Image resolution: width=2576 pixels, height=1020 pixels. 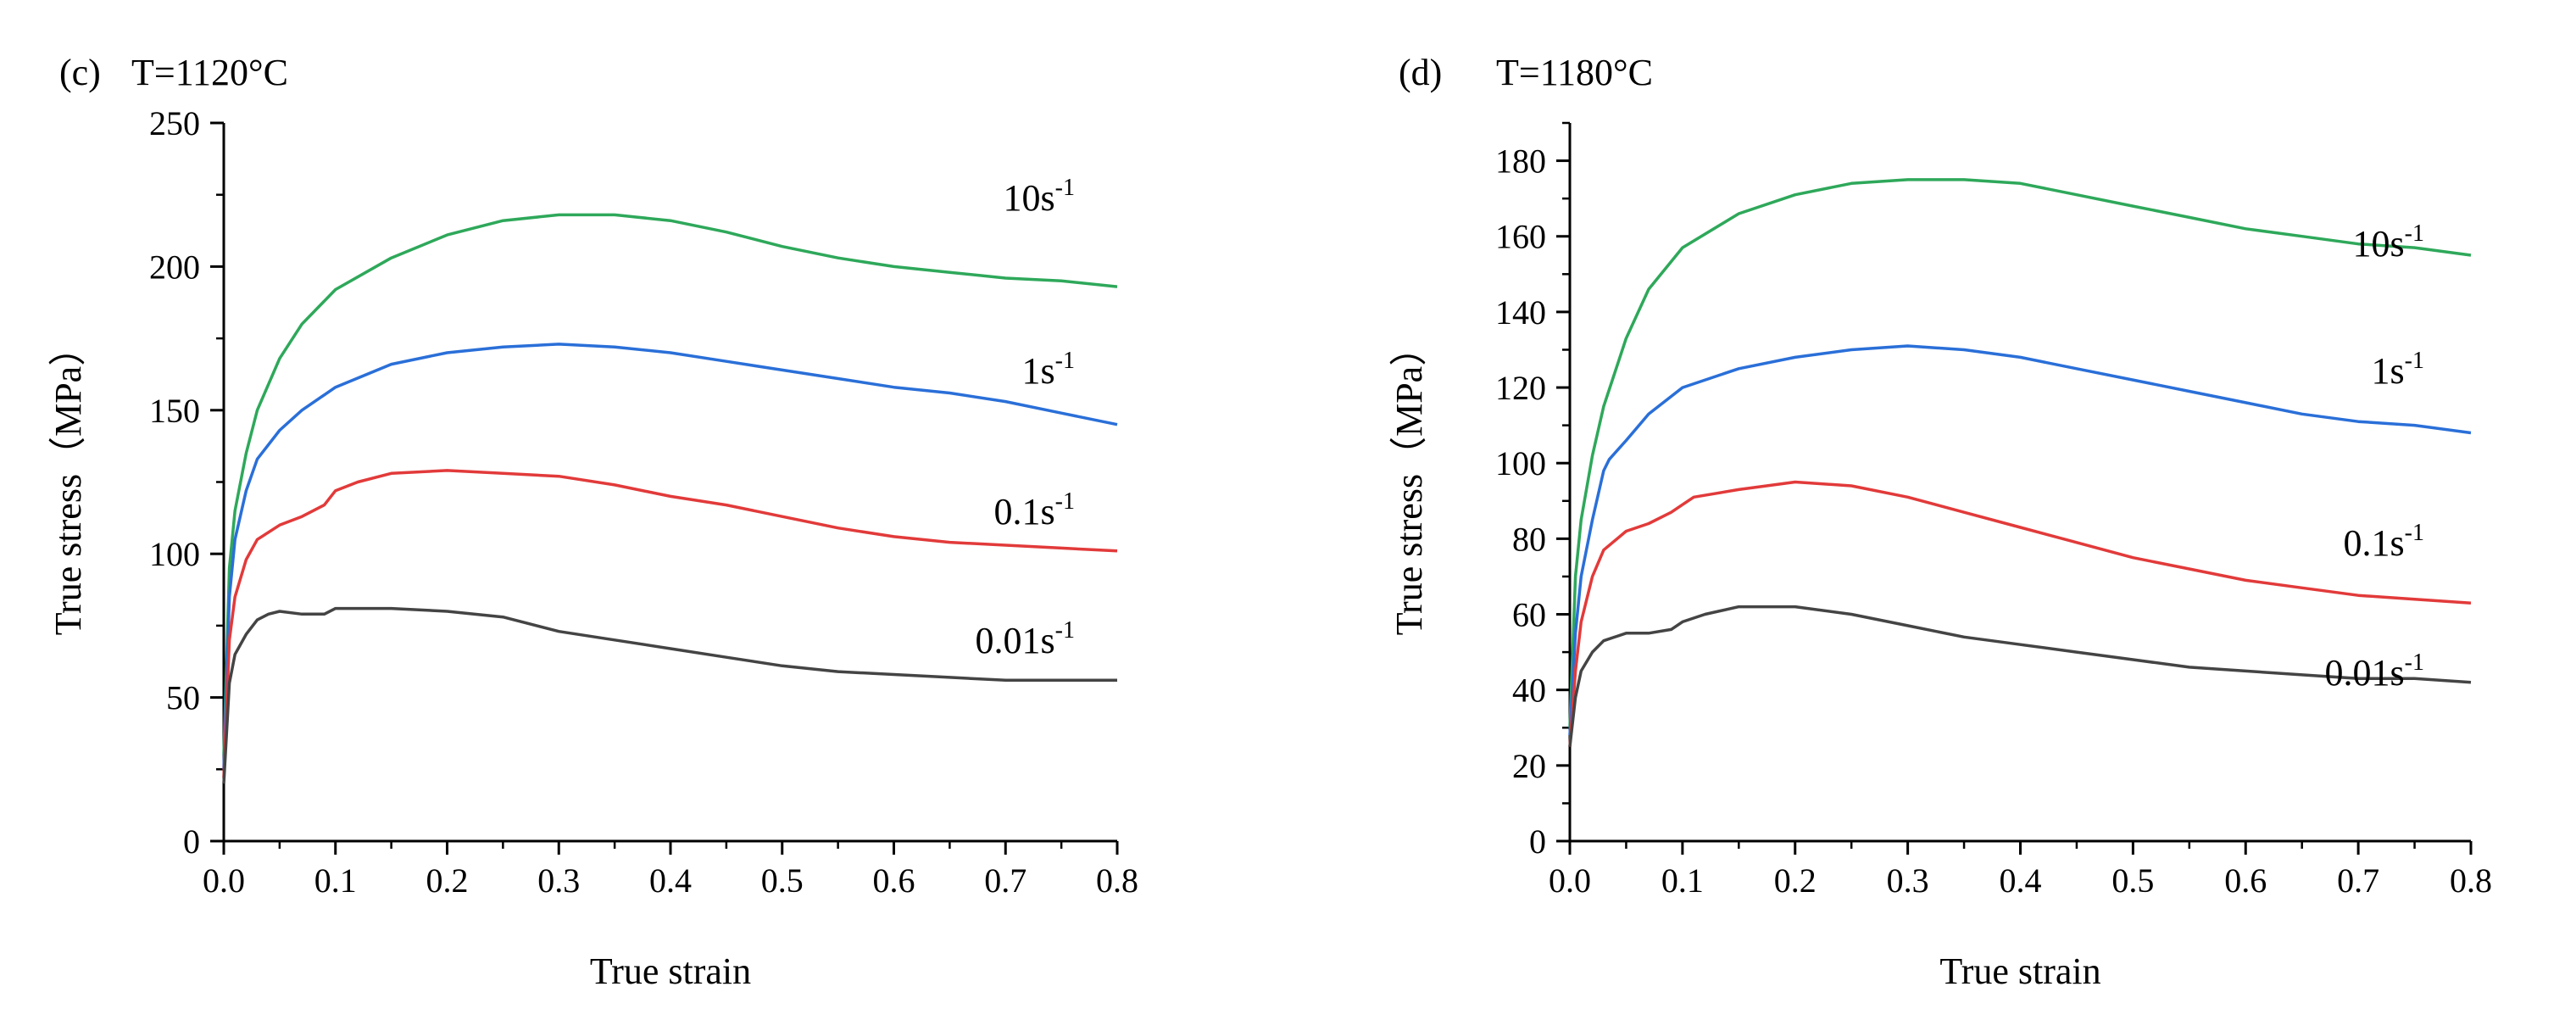 I want to click on y-tick-label: 40, so click(x=1529, y=691).